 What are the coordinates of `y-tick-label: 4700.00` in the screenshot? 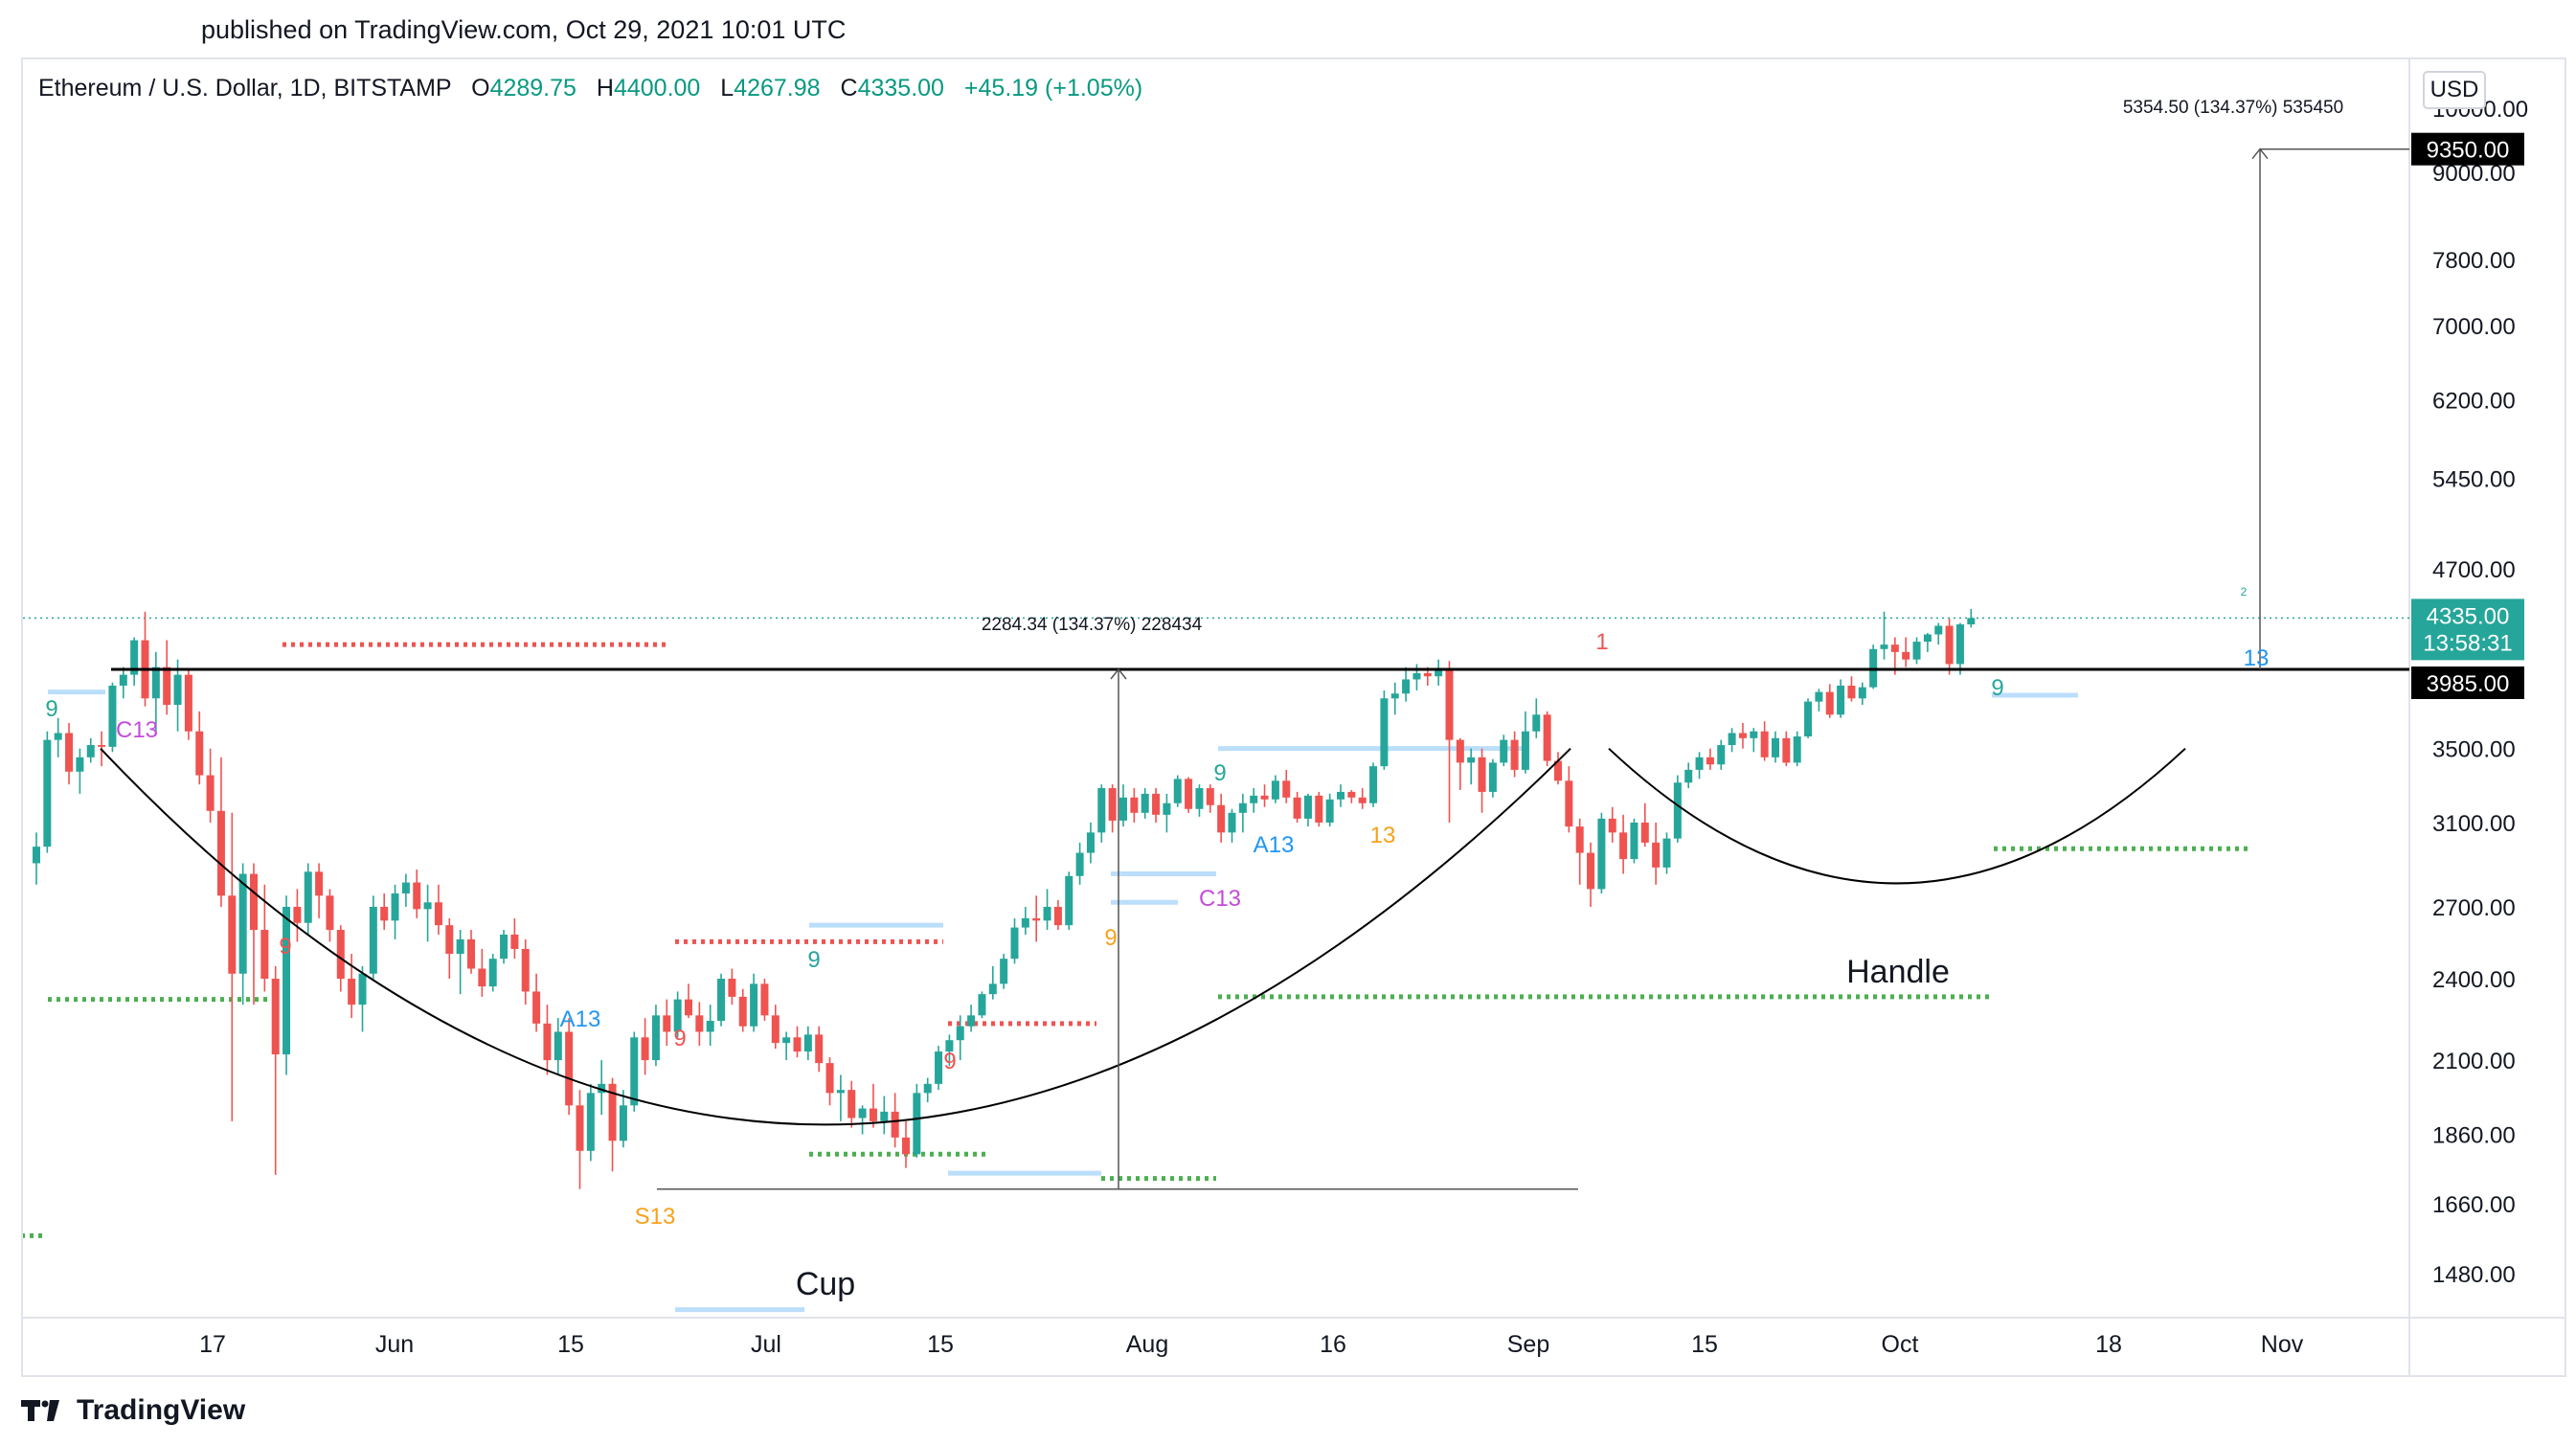 It's located at (2474, 570).